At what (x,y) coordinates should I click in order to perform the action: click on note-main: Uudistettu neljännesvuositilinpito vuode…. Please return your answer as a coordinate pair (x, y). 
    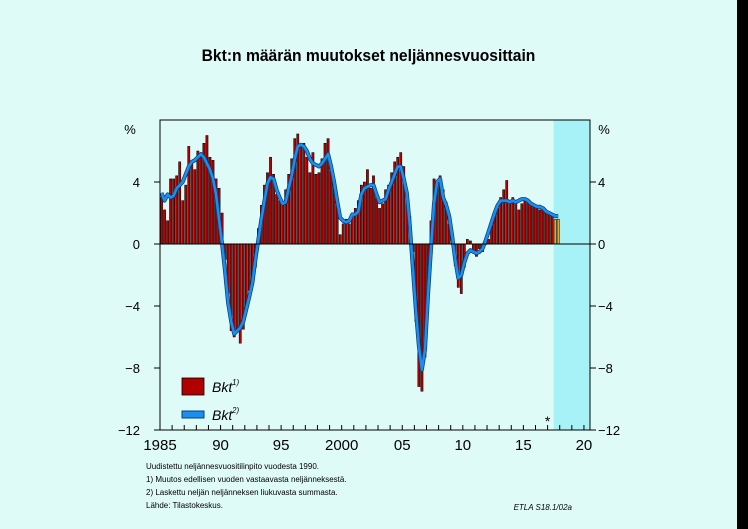
    Looking at the image, I should click on (233, 466).